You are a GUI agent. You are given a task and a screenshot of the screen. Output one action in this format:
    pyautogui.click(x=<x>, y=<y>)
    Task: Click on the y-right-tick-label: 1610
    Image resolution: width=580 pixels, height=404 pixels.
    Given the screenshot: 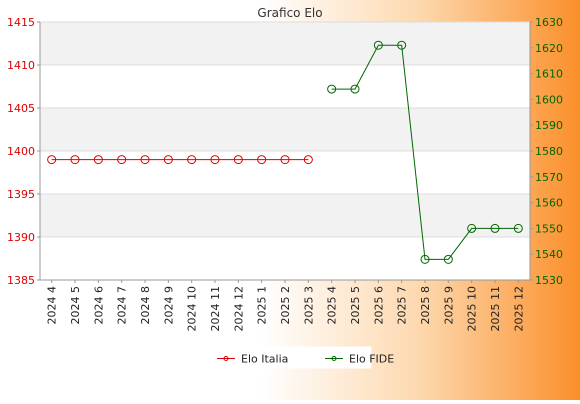 What is the action you would take?
    pyautogui.click(x=549, y=74)
    